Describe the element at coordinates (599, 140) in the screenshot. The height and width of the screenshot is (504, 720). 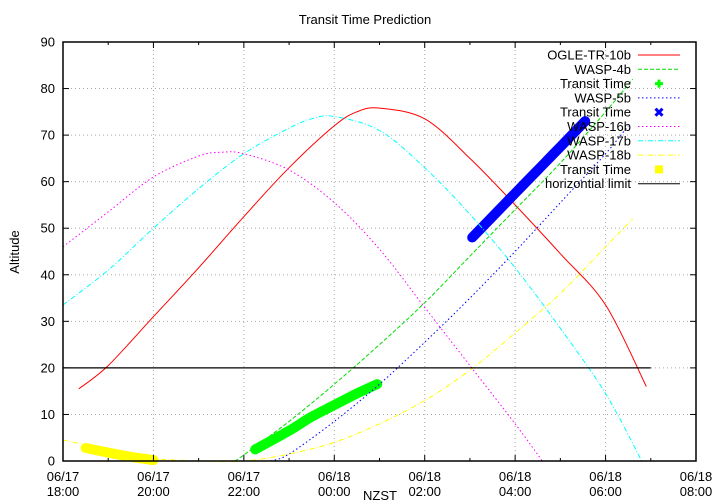
I see `legend-label: WASP-17b` at that location.